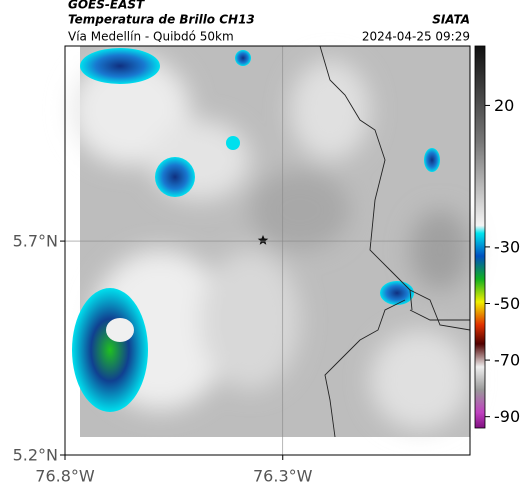  What do you see at coordinates (480, 237) in the screenshot?
I see `colorbar` at bounding box center [480, 237].